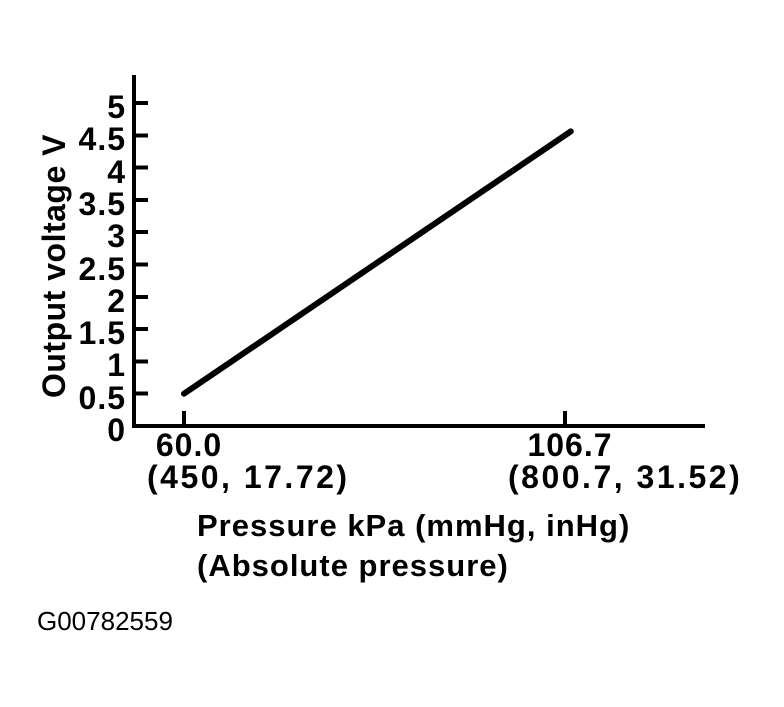 This screenshot has height=707, width=784. I want to click on y-tick-label: 1.5, so click(102, 333).